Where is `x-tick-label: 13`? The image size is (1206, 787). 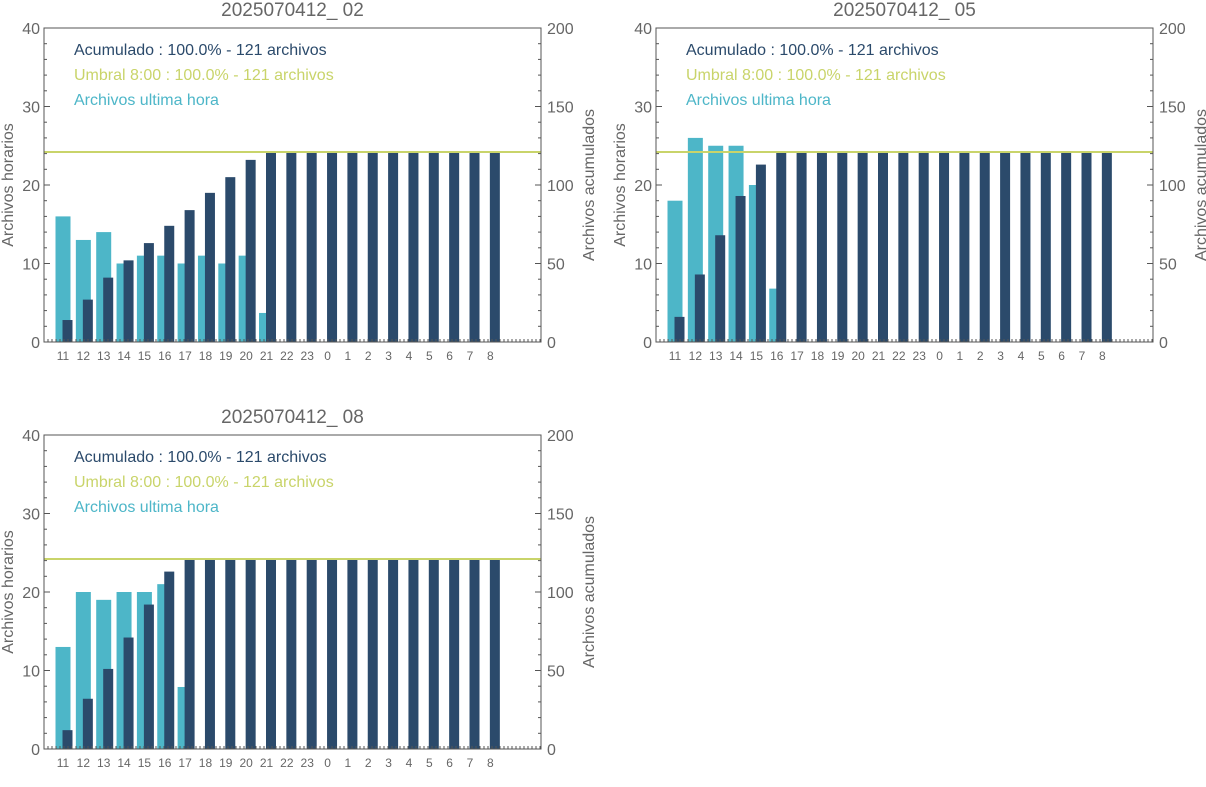
x-tick-label: 13 is located at coordinates (104, 763).